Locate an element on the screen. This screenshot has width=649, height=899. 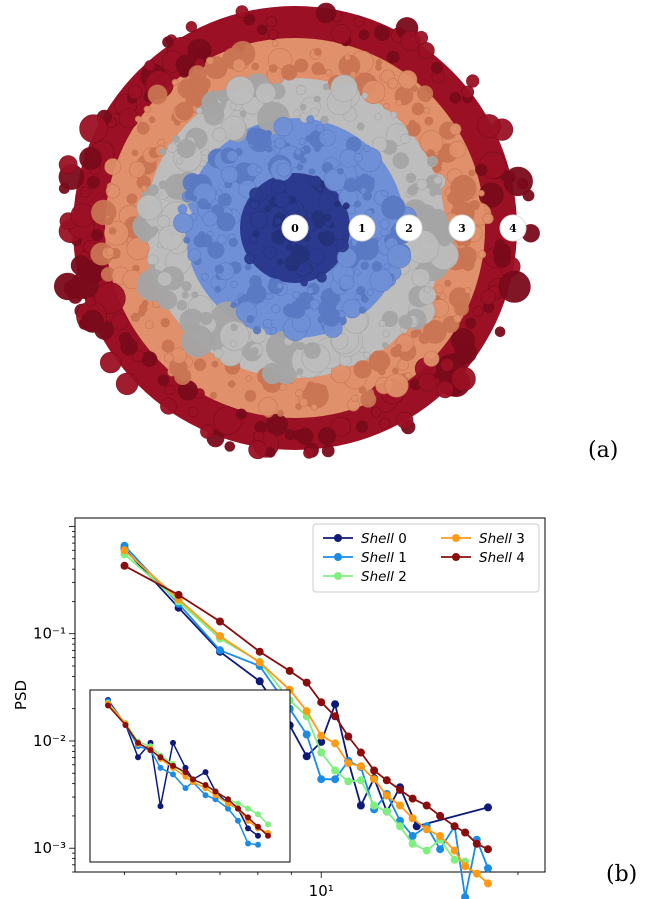
legend-label: Shell 0 is located at coordinates (384, 539).